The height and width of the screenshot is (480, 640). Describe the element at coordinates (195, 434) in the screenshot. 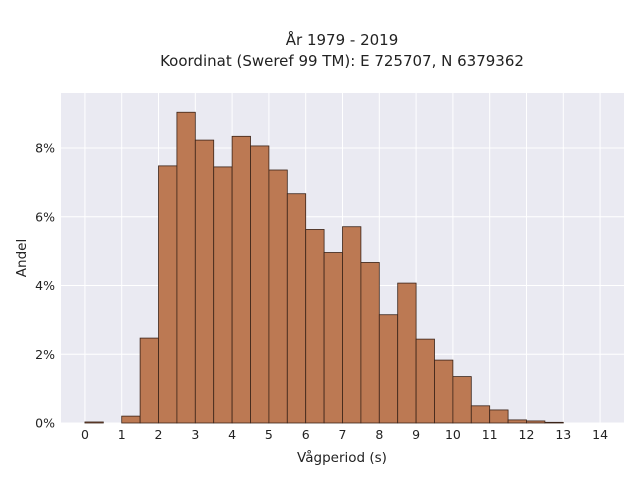

I see `x-tick-label: 3` at that location.